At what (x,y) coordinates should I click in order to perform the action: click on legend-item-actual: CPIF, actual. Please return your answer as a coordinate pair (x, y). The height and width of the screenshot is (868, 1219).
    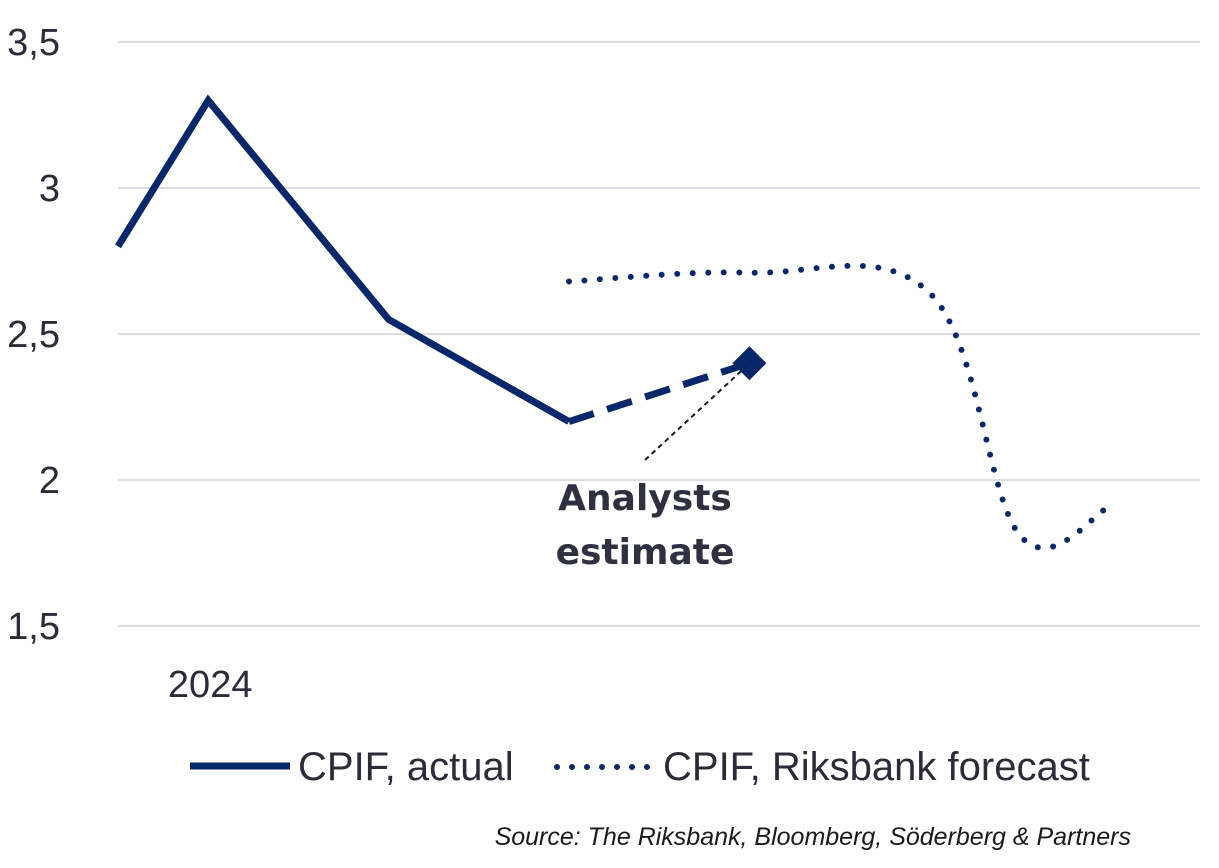
    Looking at the image, I should click on (352, 767).